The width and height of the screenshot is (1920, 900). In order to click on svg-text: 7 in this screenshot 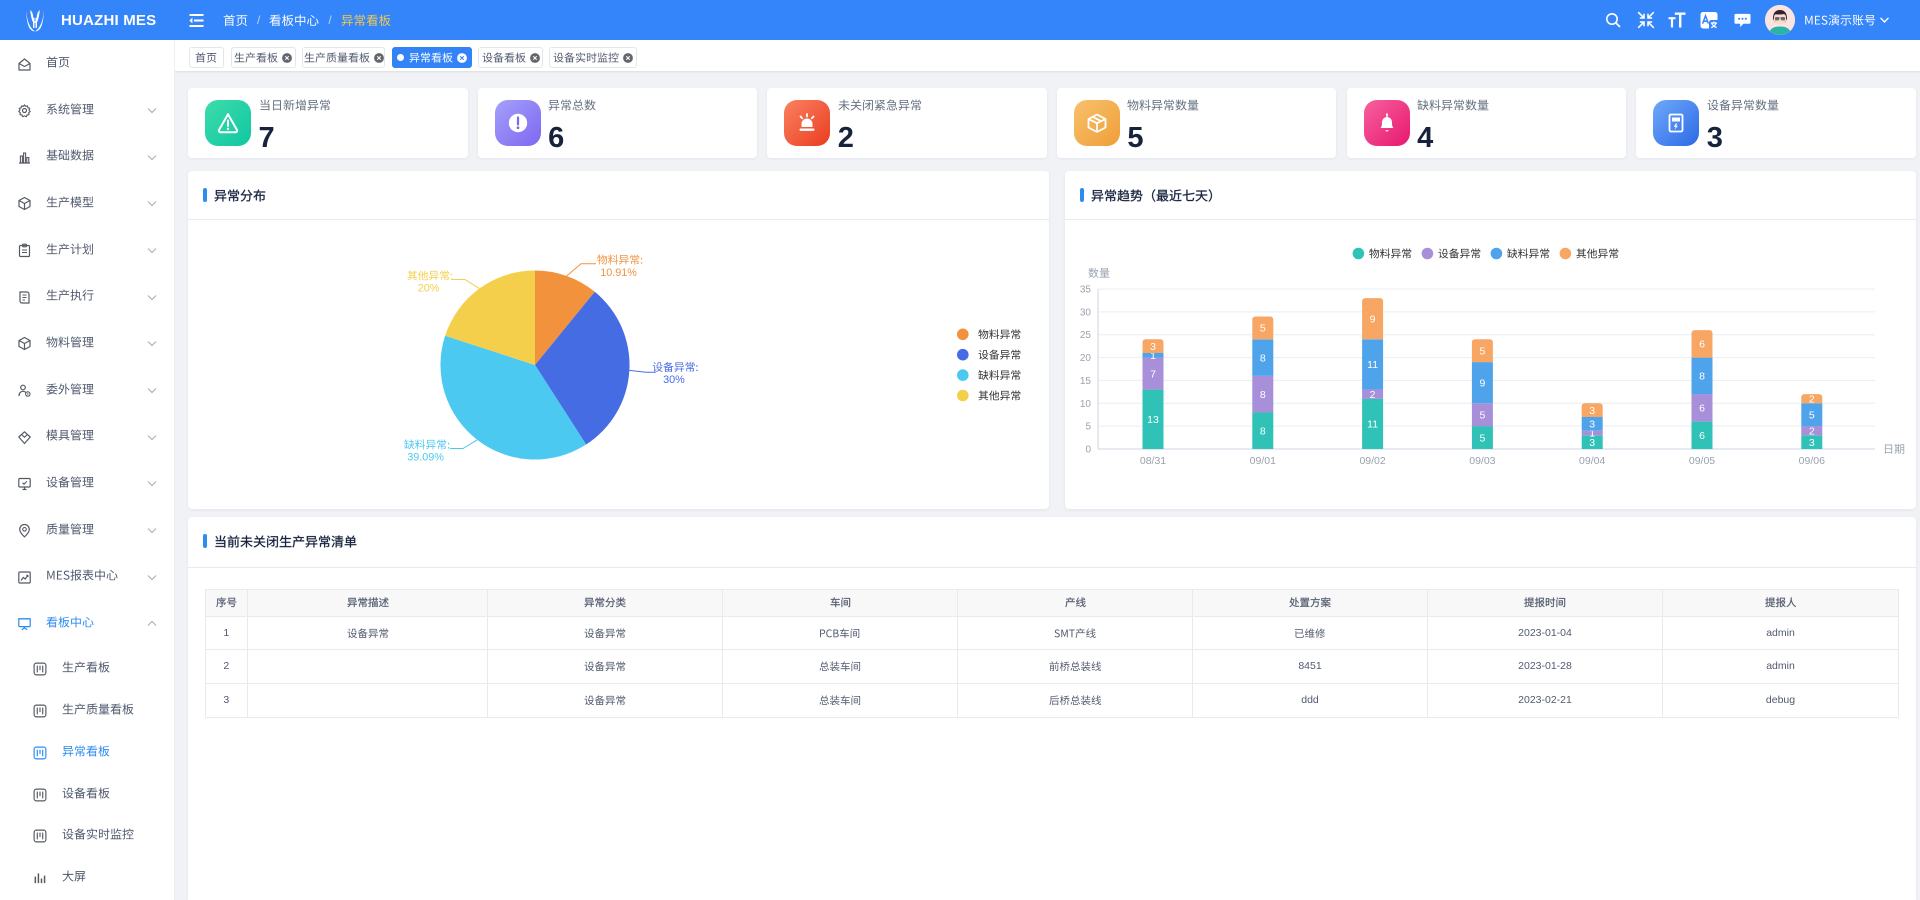, I will do `click(1153, 374)`.